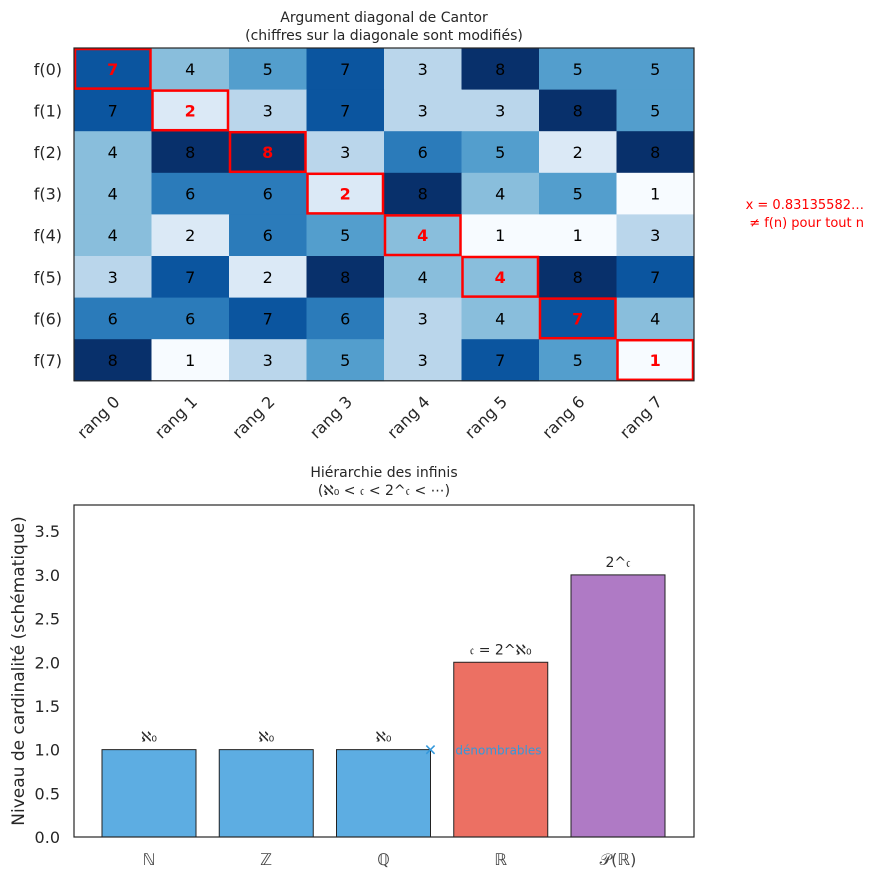 The image size is (874, 884). What do you see at coordinates (498, 751) in the screenshot?
I see `countable-label: dénombrables` at bounding box center [498, 751].